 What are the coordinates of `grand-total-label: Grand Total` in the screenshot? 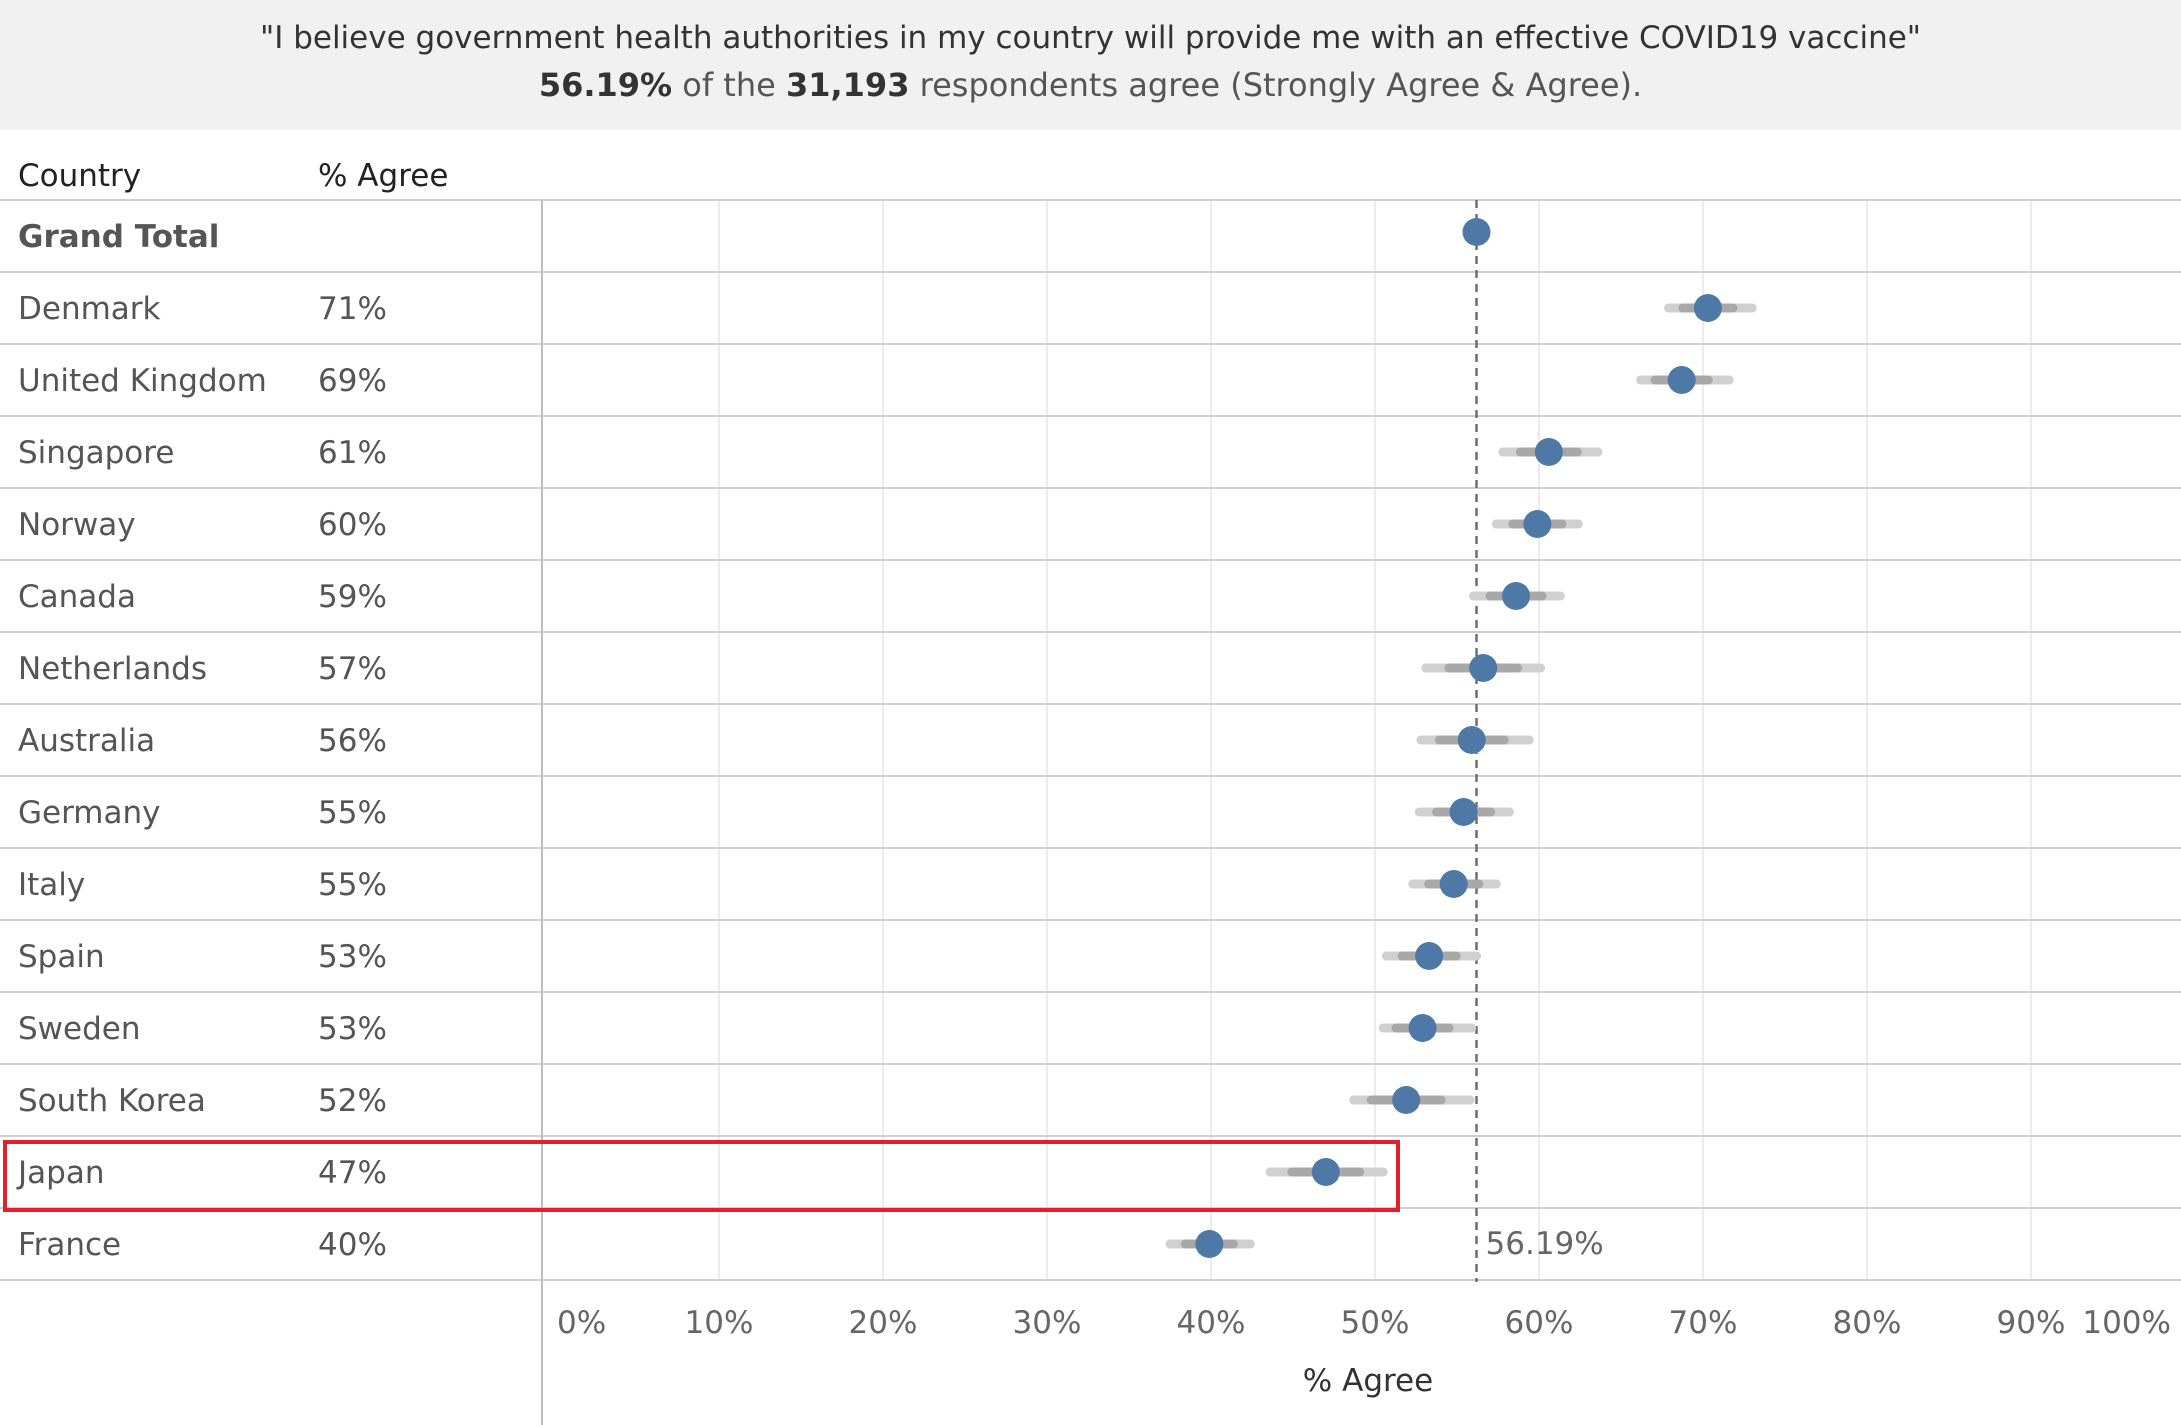 It's located at (118, 237).